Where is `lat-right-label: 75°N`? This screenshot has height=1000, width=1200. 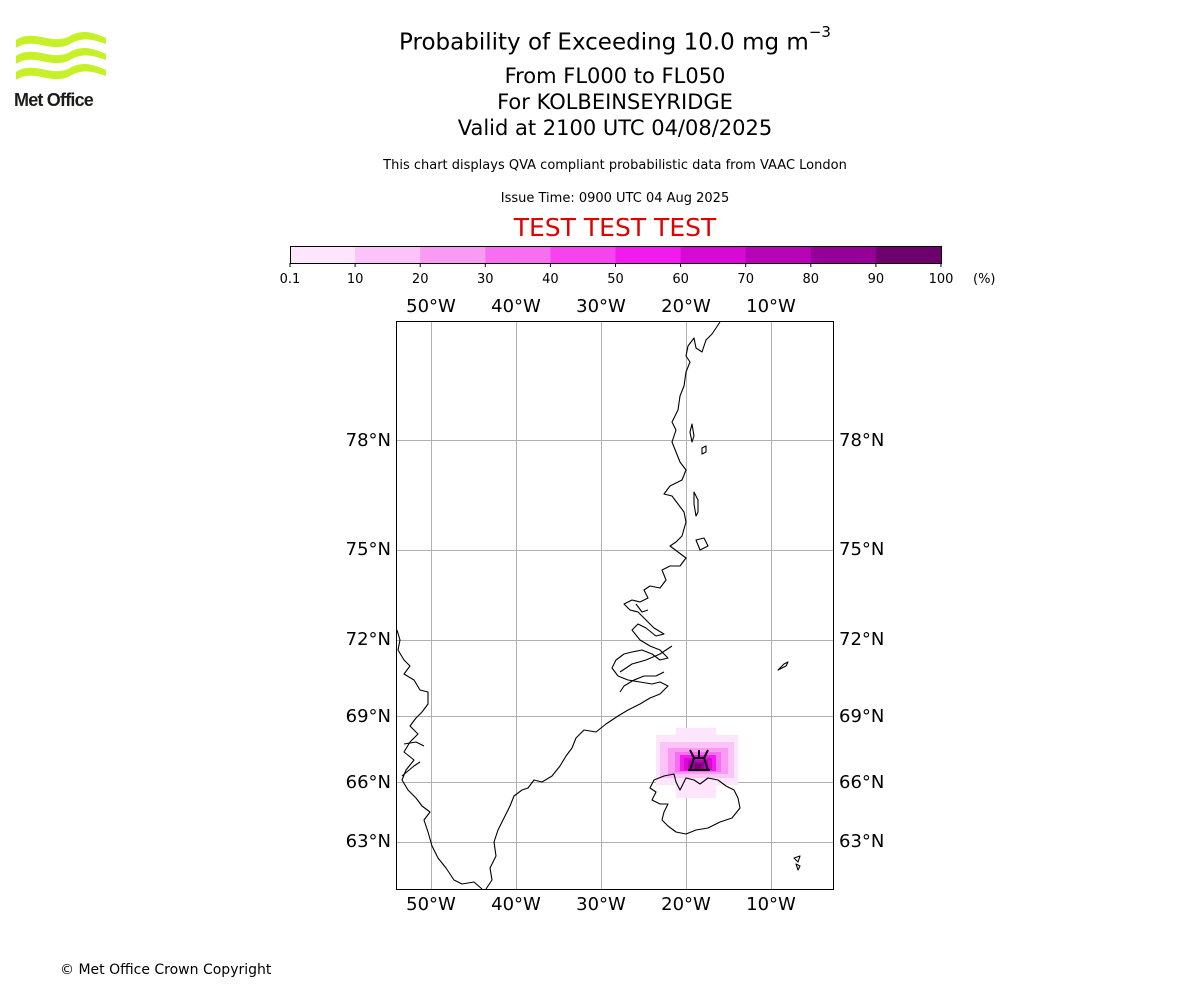
lat-right-label: 75°N is located at coordinates (861, 549).